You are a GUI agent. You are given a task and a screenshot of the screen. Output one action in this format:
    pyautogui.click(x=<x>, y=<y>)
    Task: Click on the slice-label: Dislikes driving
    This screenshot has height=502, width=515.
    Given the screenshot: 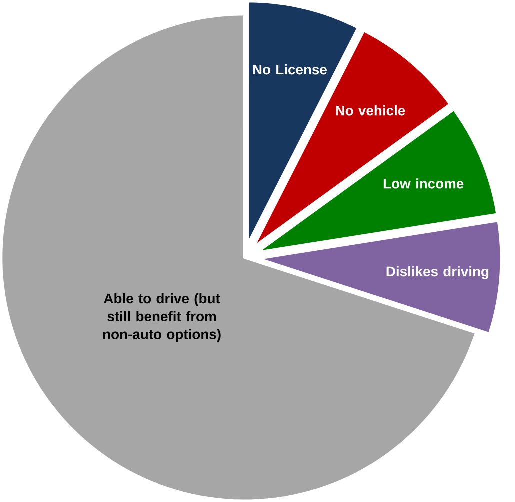 What is the action you would take?
    pyautogui.click(x=437, y=273)
    